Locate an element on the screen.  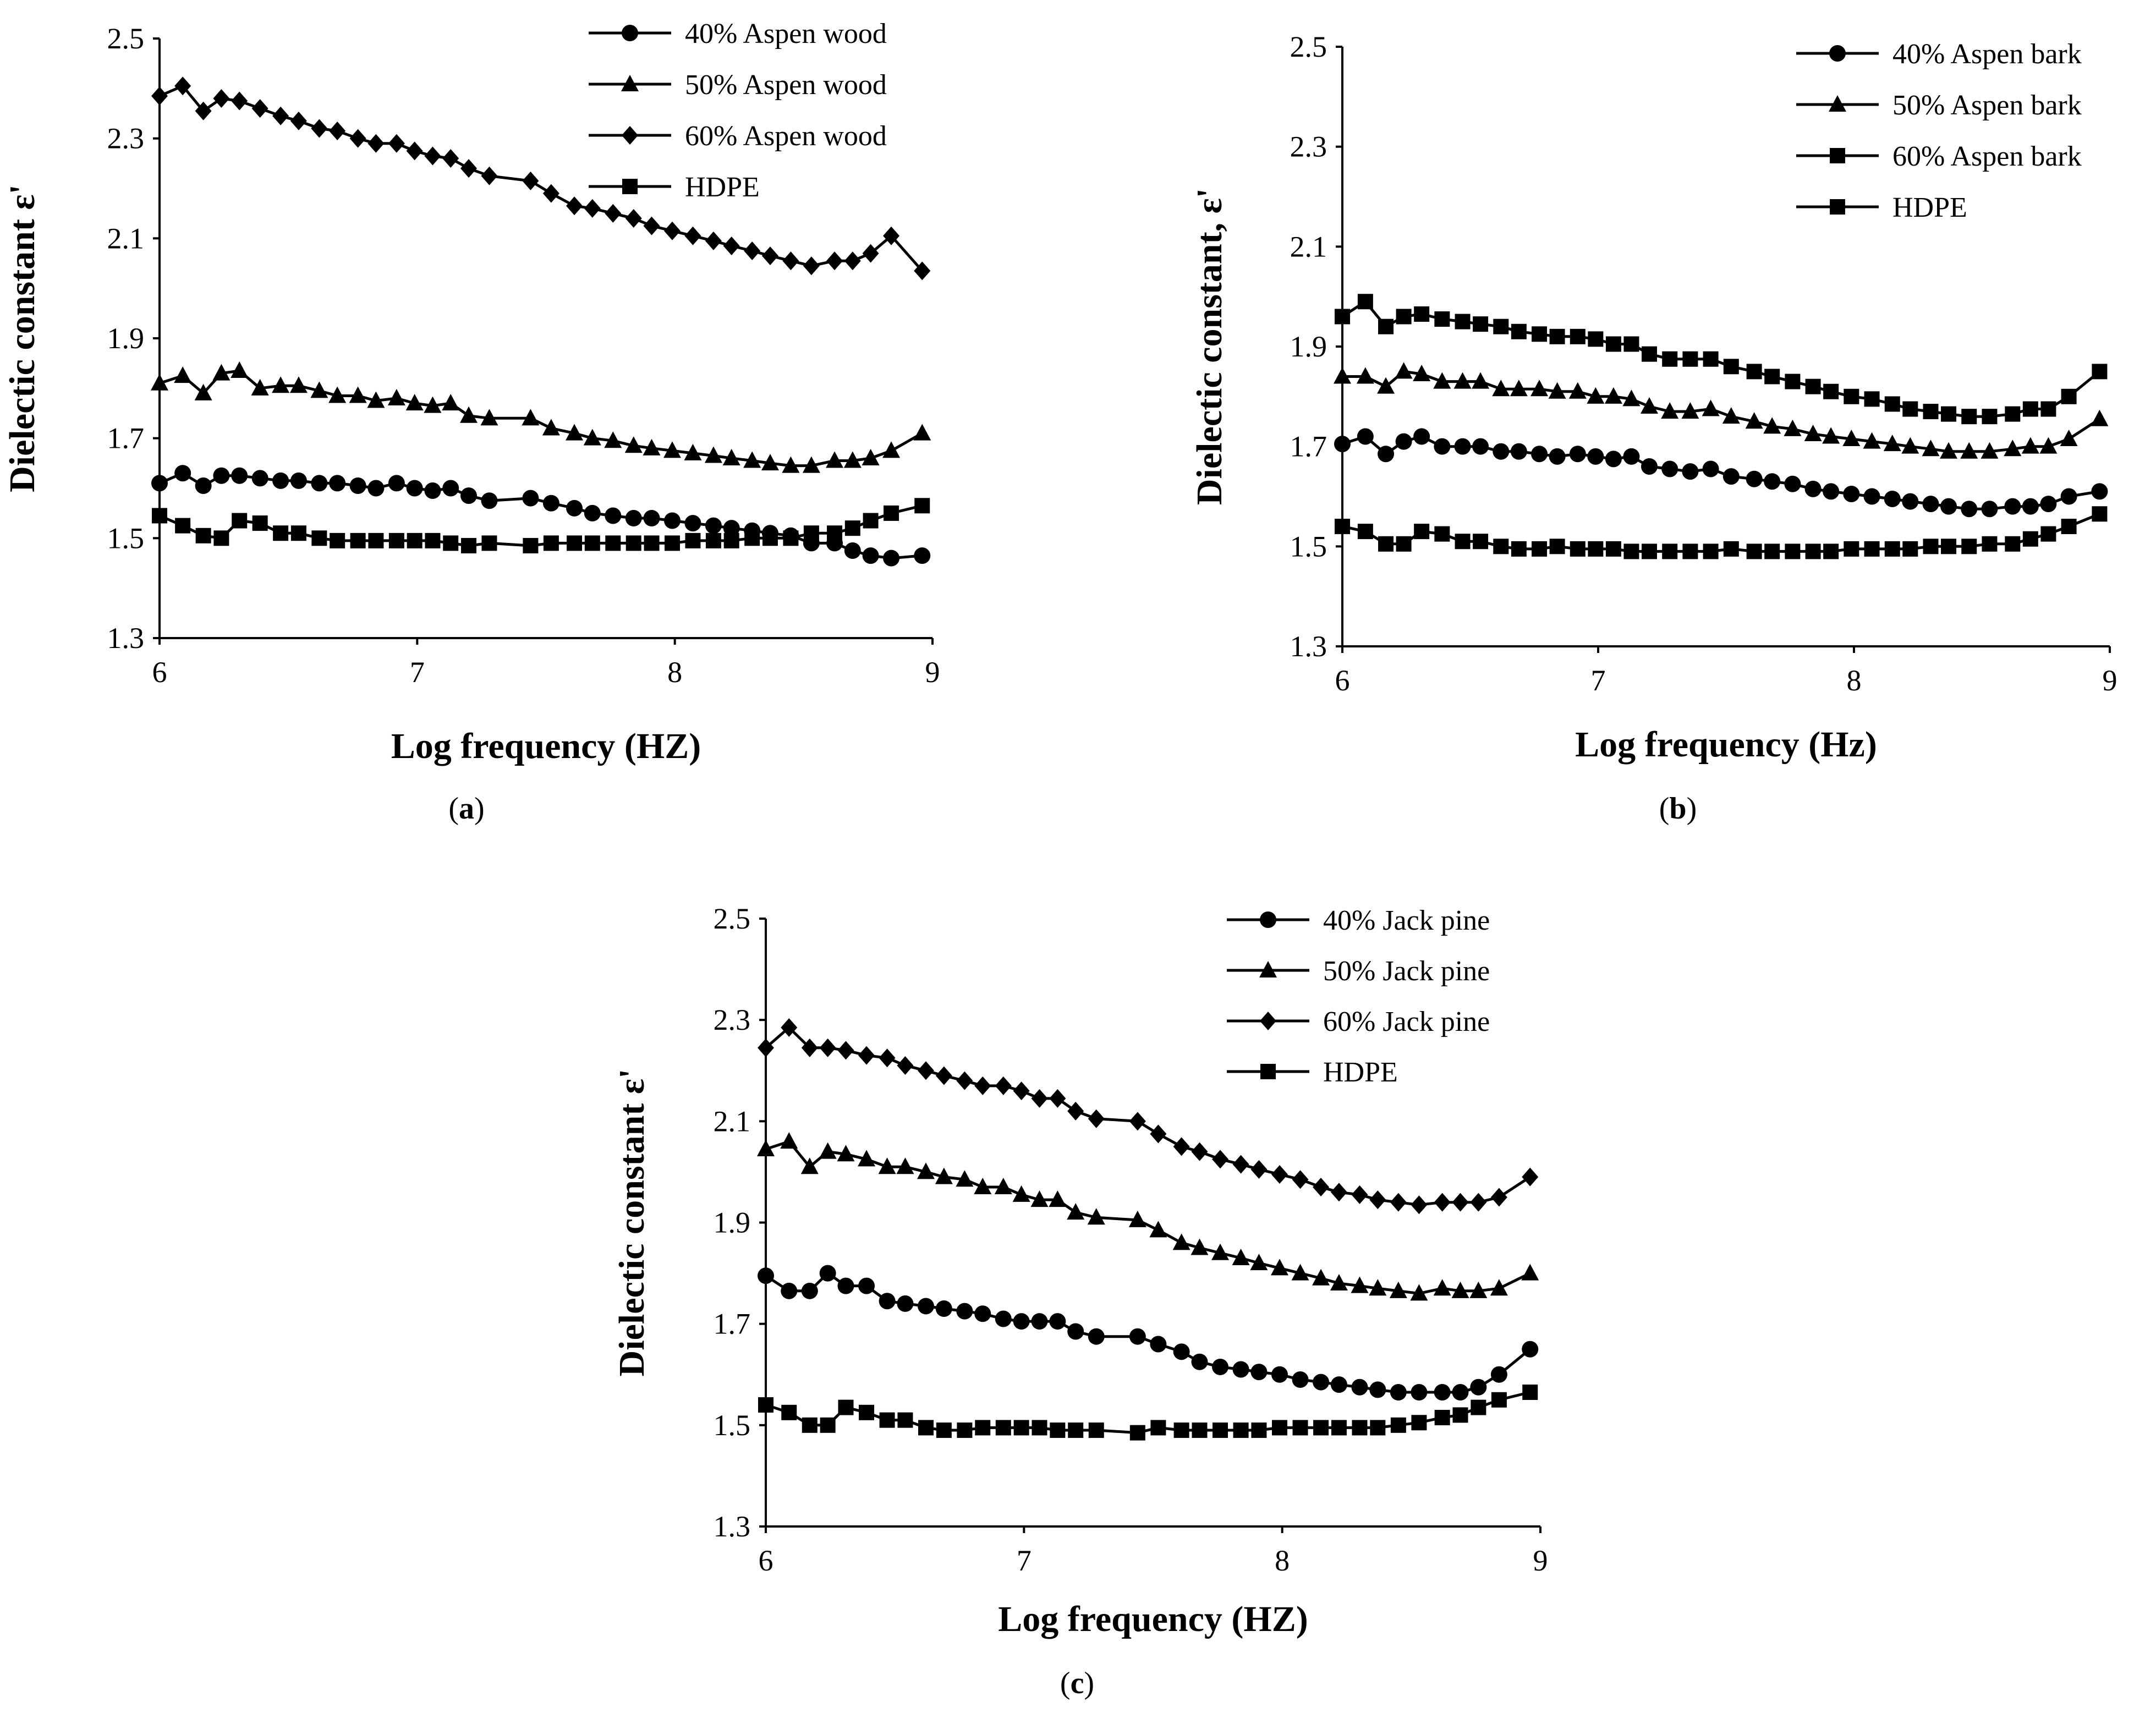
y-tick-label: 2.5 is located at coordinates (1308, 46).